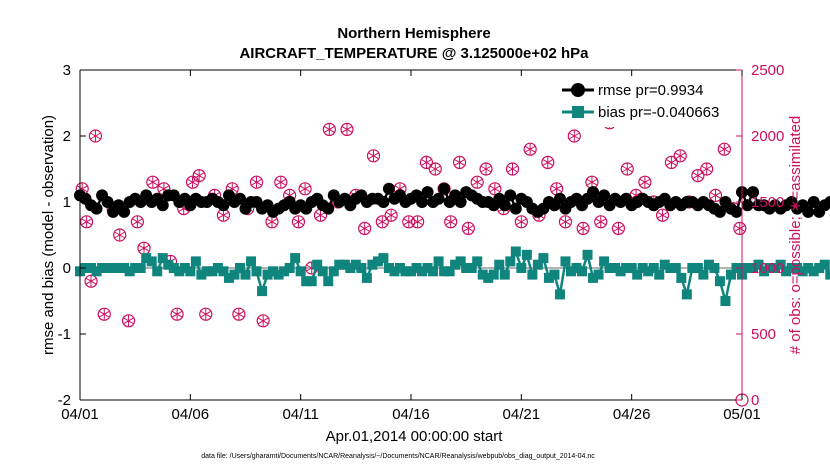 Image resolution: width=830 pixels, height=470 pixels. What do you see at coordinates (578, 90) in the screenshot?
I see `legend-rmse-marker` at bounding box center [578, 90].